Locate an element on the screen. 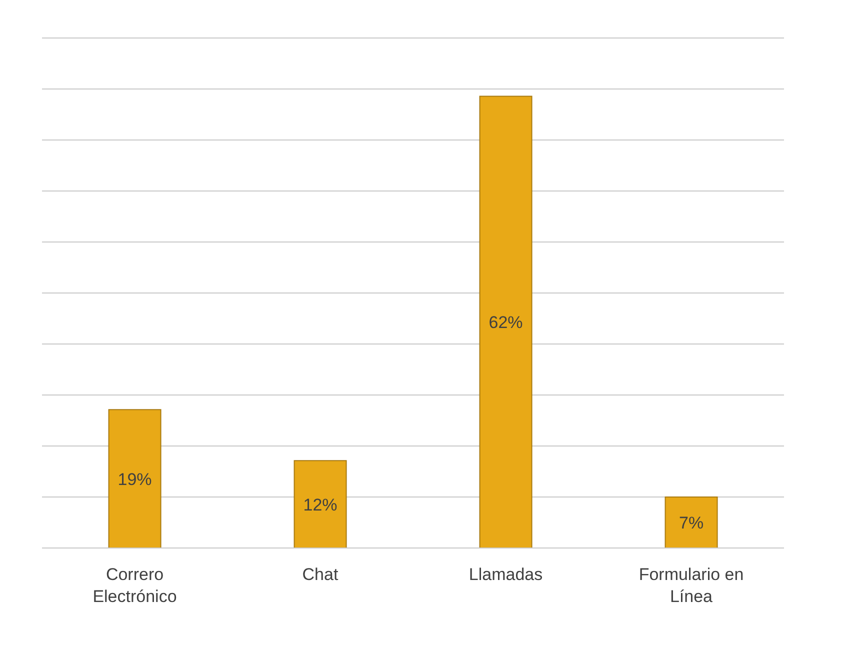 This screenshot has height=652, width=852. x-tick-label: Formulario en Línea is located at coordinates (691, 585).